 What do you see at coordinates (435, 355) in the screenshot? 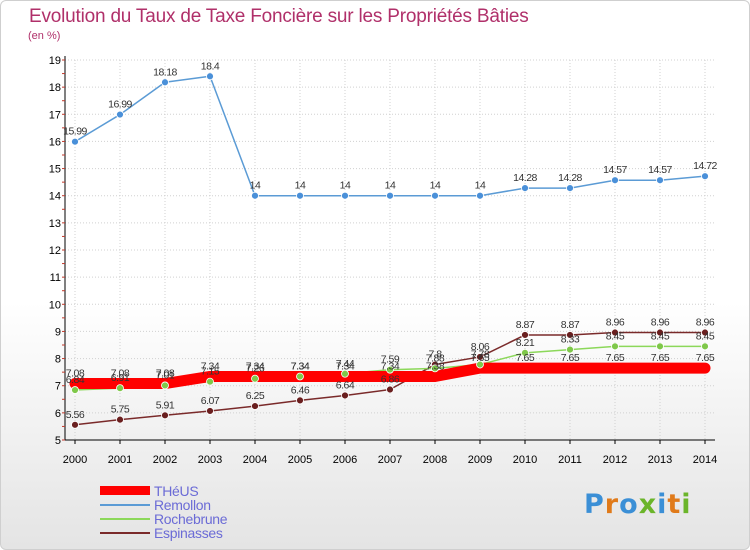
I see `data-label: 7.8` at bounding box center [435, 355].